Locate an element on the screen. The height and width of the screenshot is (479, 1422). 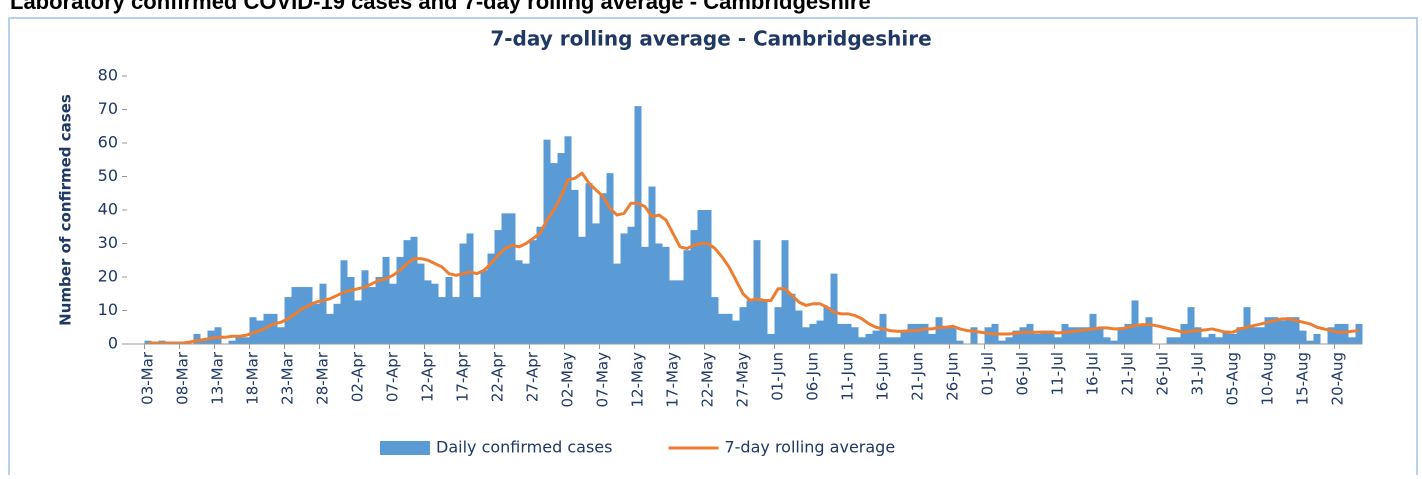
x-tick-label: 17-Apr is located at coordinates (463, 376).